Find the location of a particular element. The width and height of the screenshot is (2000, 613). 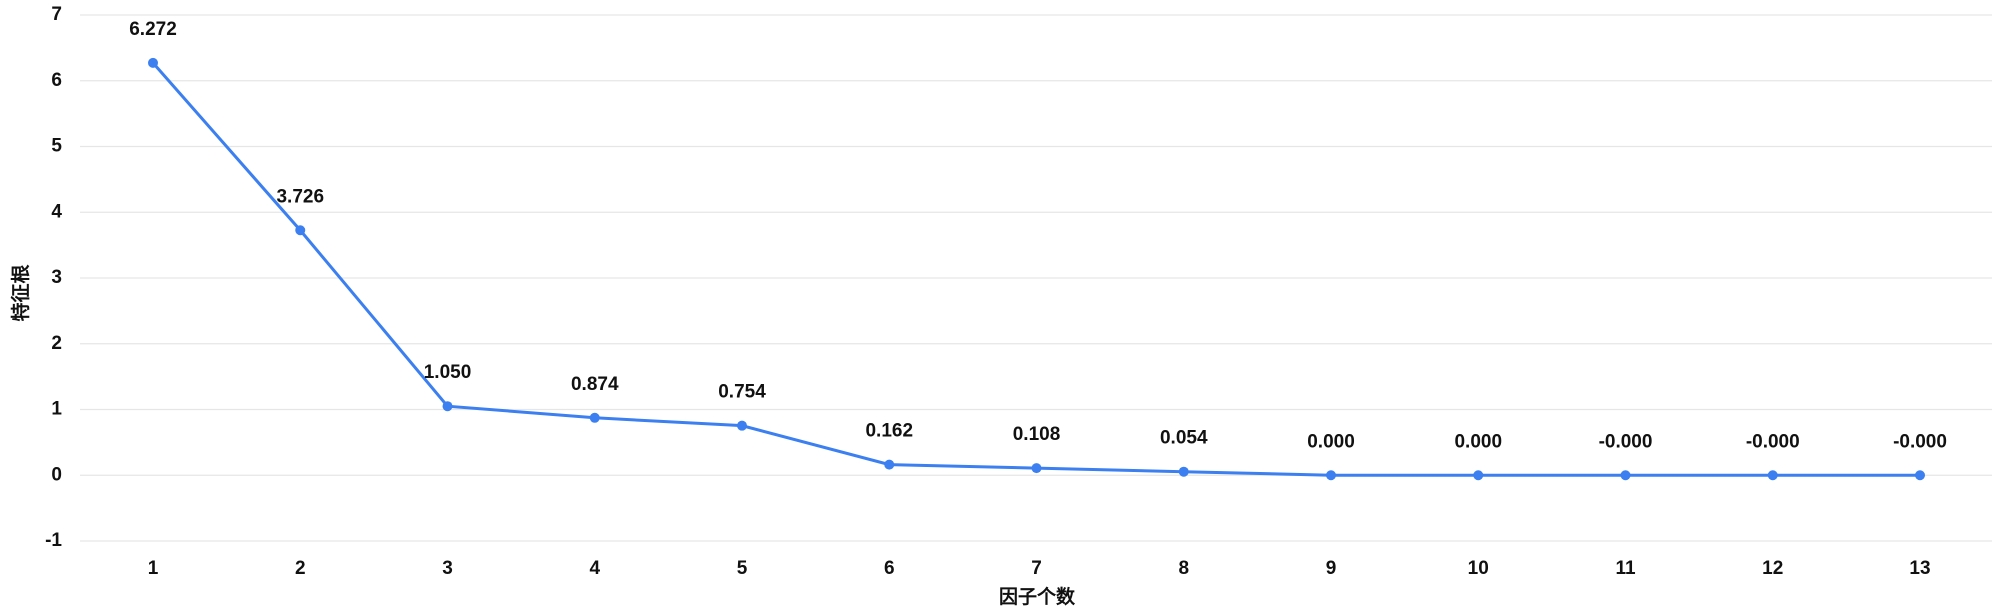

x-tick-label: 12 is located at coordinates (1772, 568).